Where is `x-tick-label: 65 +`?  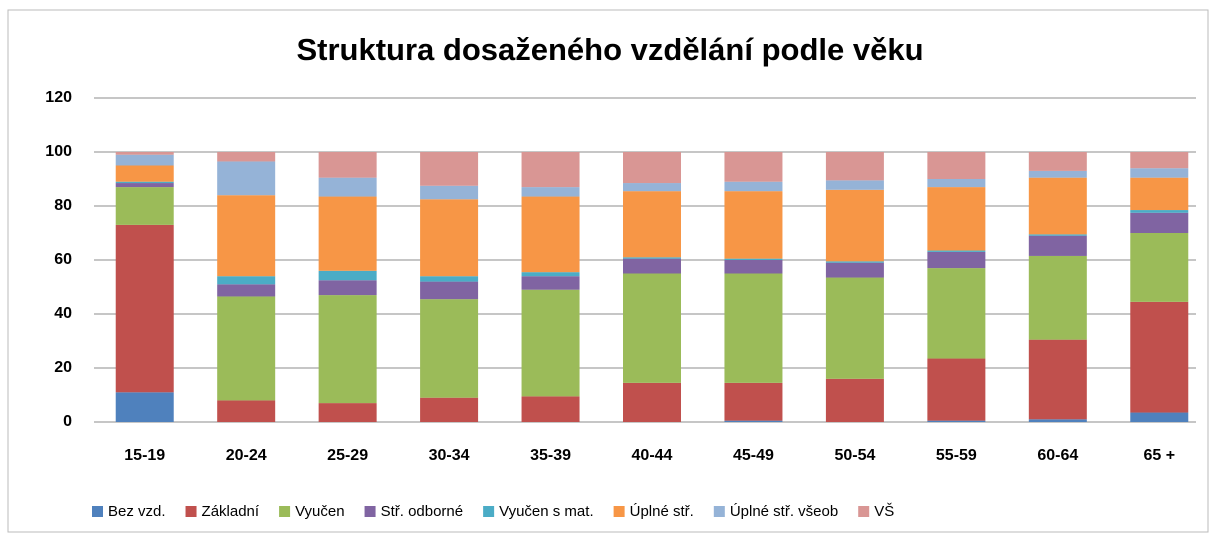
x-tick-label: 65 + is located at coordinates (1159, 455).